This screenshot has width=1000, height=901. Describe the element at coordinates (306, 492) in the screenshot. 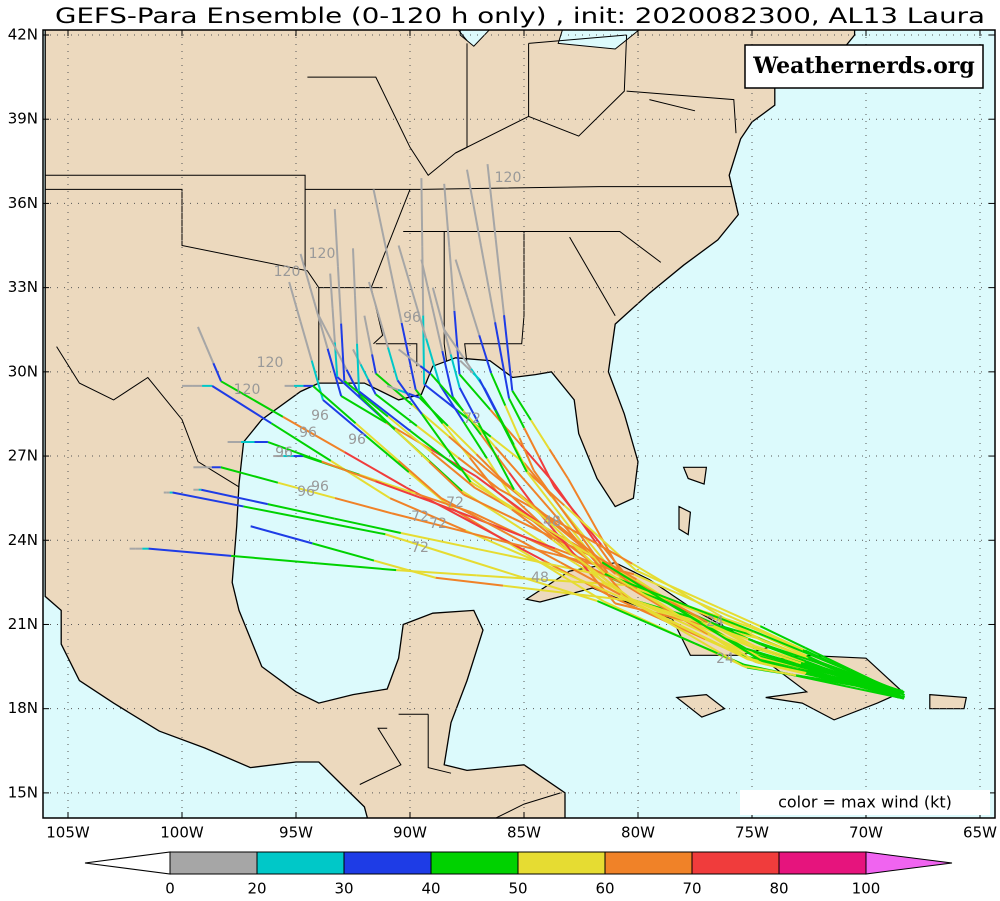

I see `hour-label: 96` at that location.